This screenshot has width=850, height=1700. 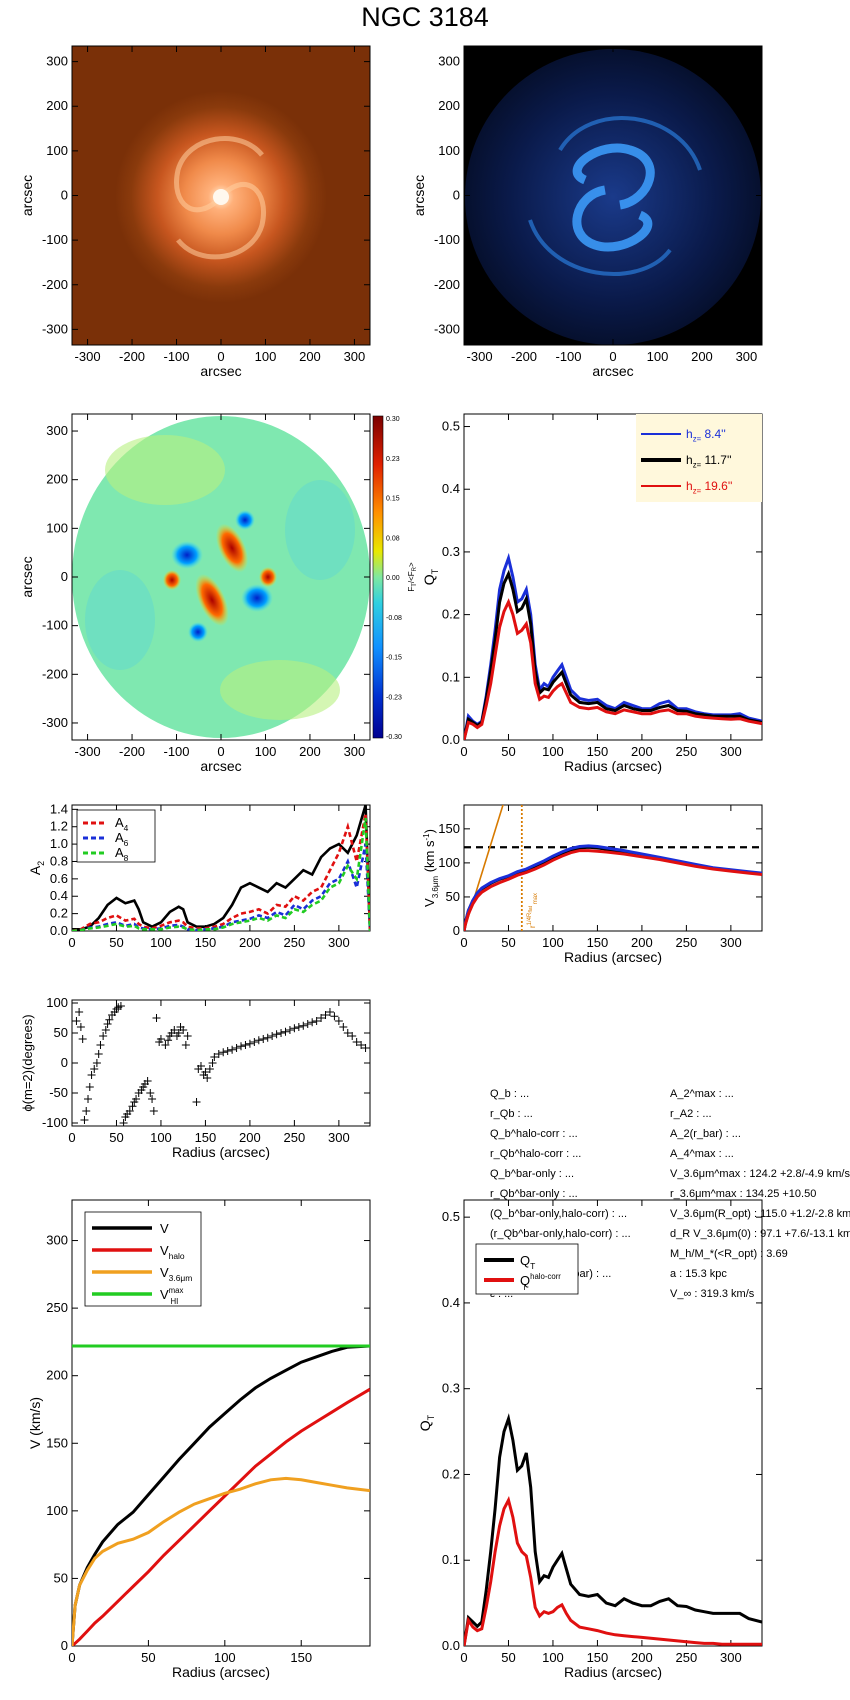 What do you see at coordinates (447, 328) in the screenshot?
I see `y-tick-label: -300` at bounding box center [447, 328].